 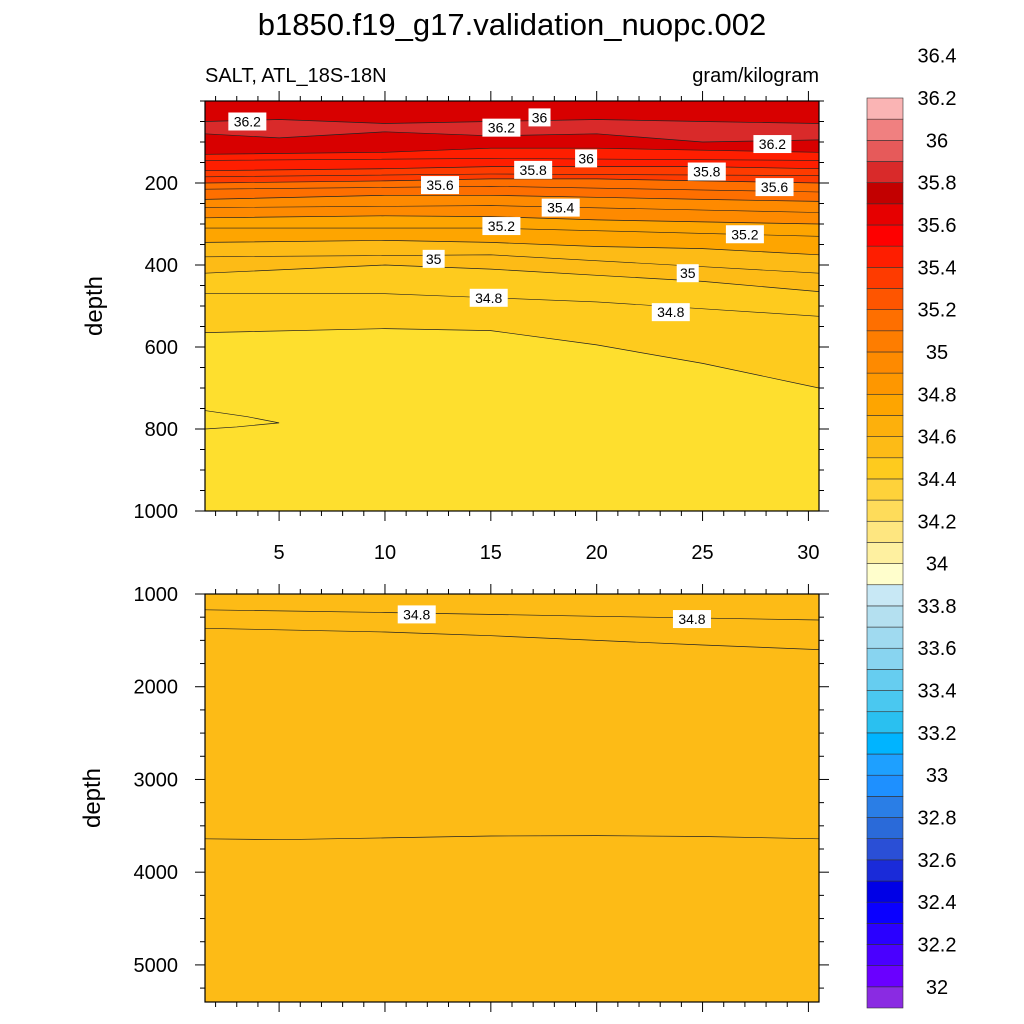 What do you see at coordinates (156, 966) in the screenshot?
I see `y-tick-label: 5000` at bounding box center [156, 966].